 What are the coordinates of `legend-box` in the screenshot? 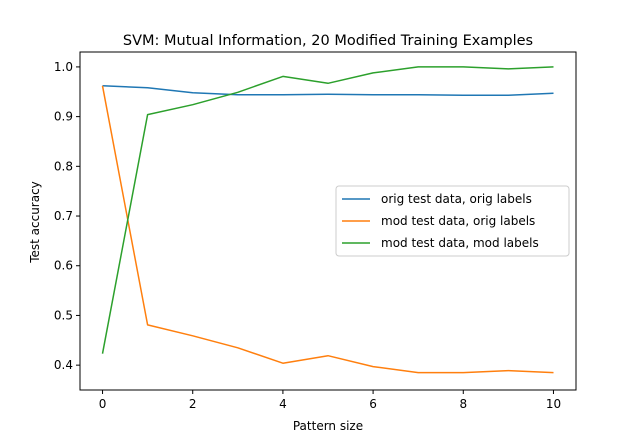 It's located at (452, 221).